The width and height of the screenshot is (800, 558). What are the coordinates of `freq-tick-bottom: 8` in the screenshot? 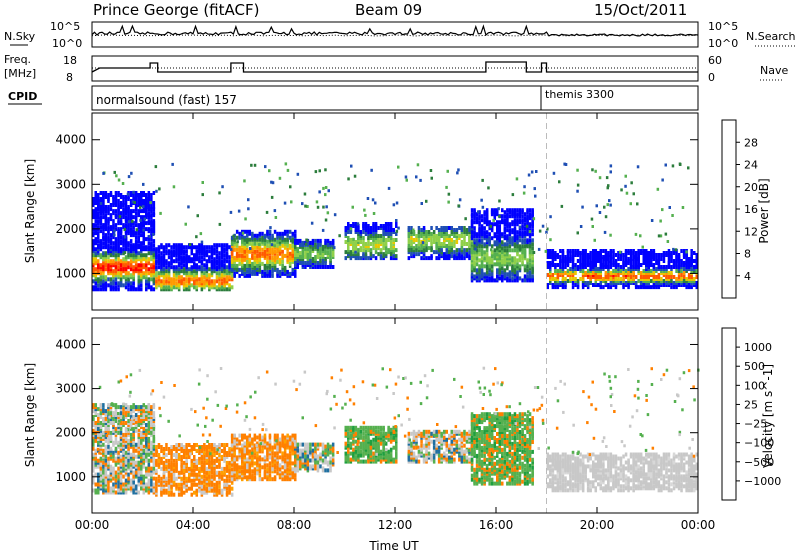 It's located at (69, 77).